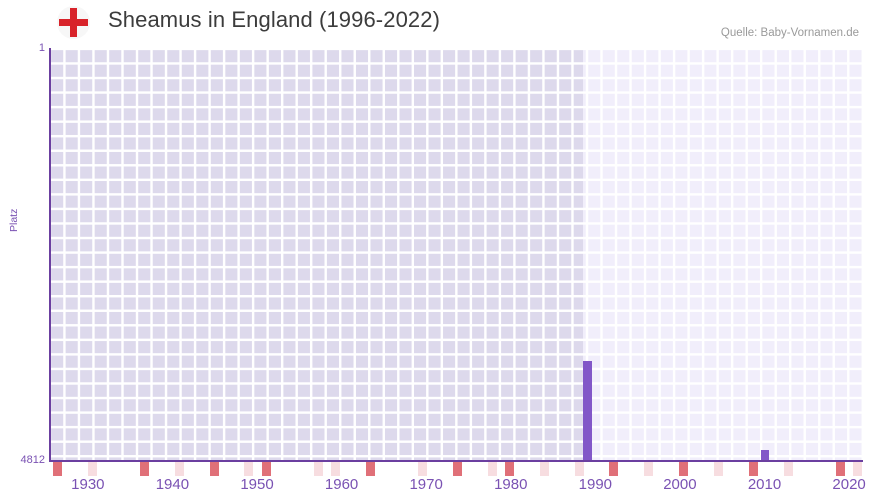 The height and width of the screenshot is (502, 873). Describe the element at coordinates (765, 455) in the screenshot. I see `bar-2017` at that location.